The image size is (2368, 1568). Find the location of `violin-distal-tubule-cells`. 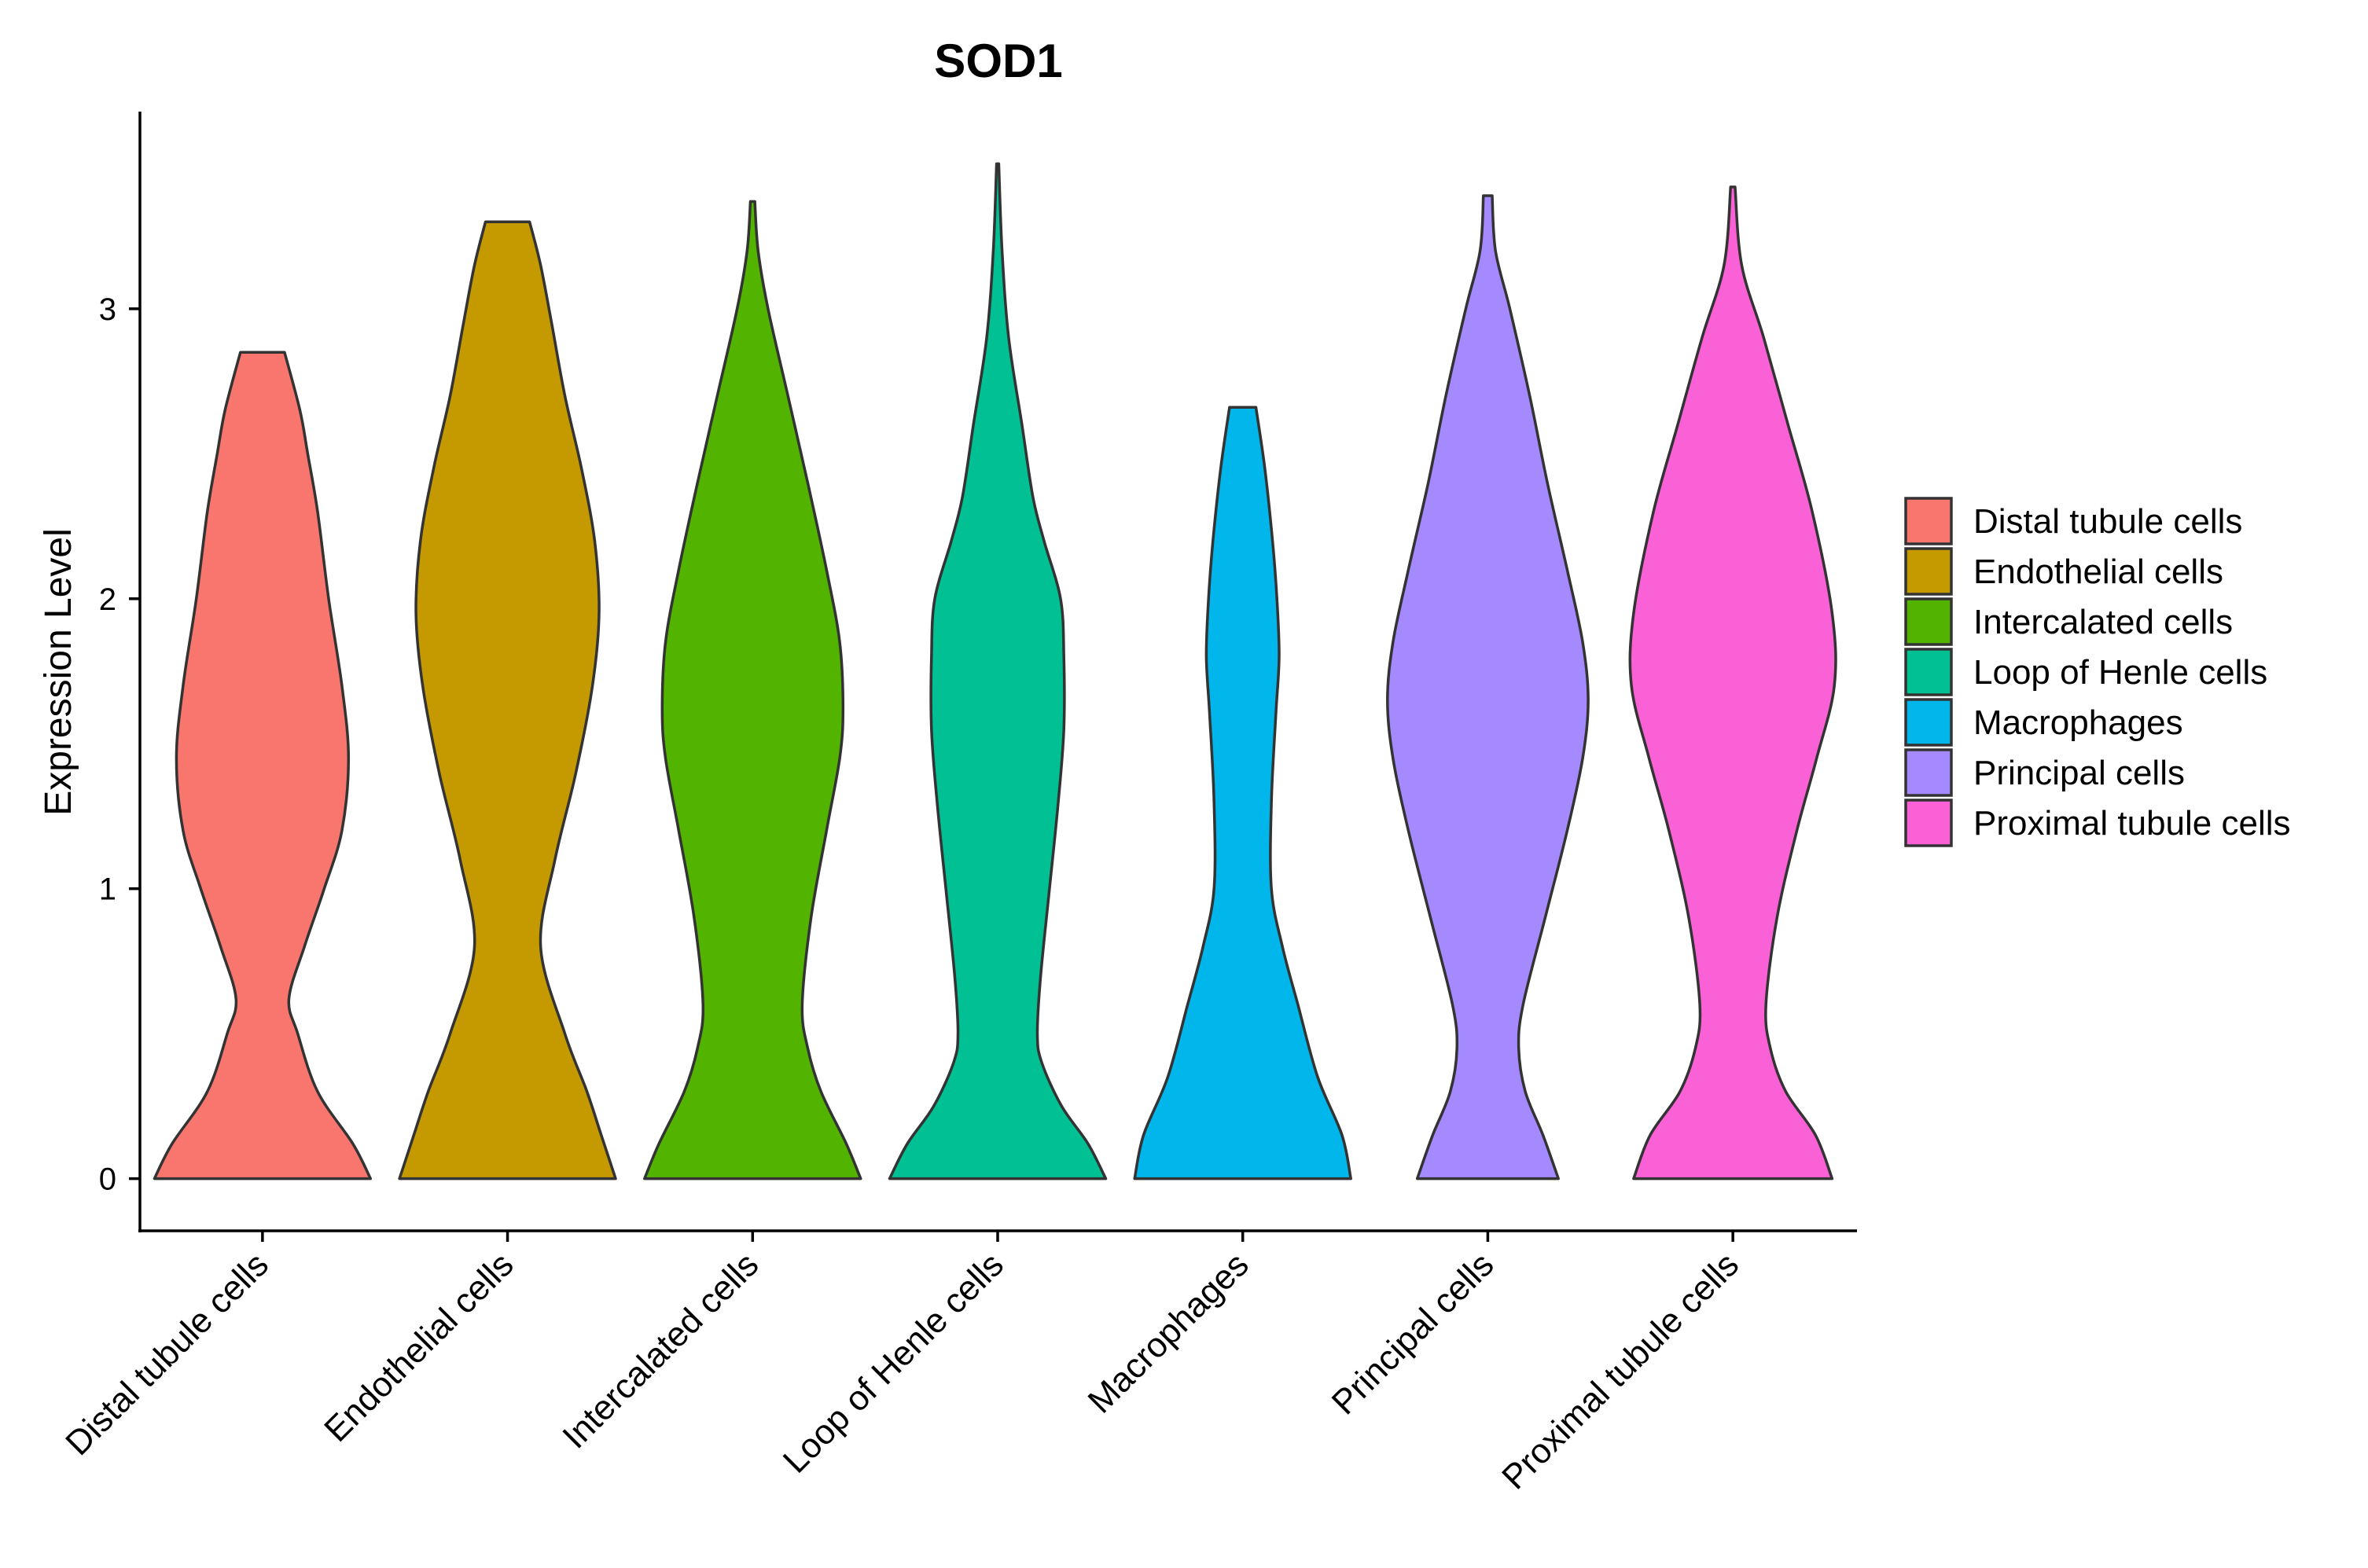

violin-distal-tubule-cells is located at coordinates (263, 766).